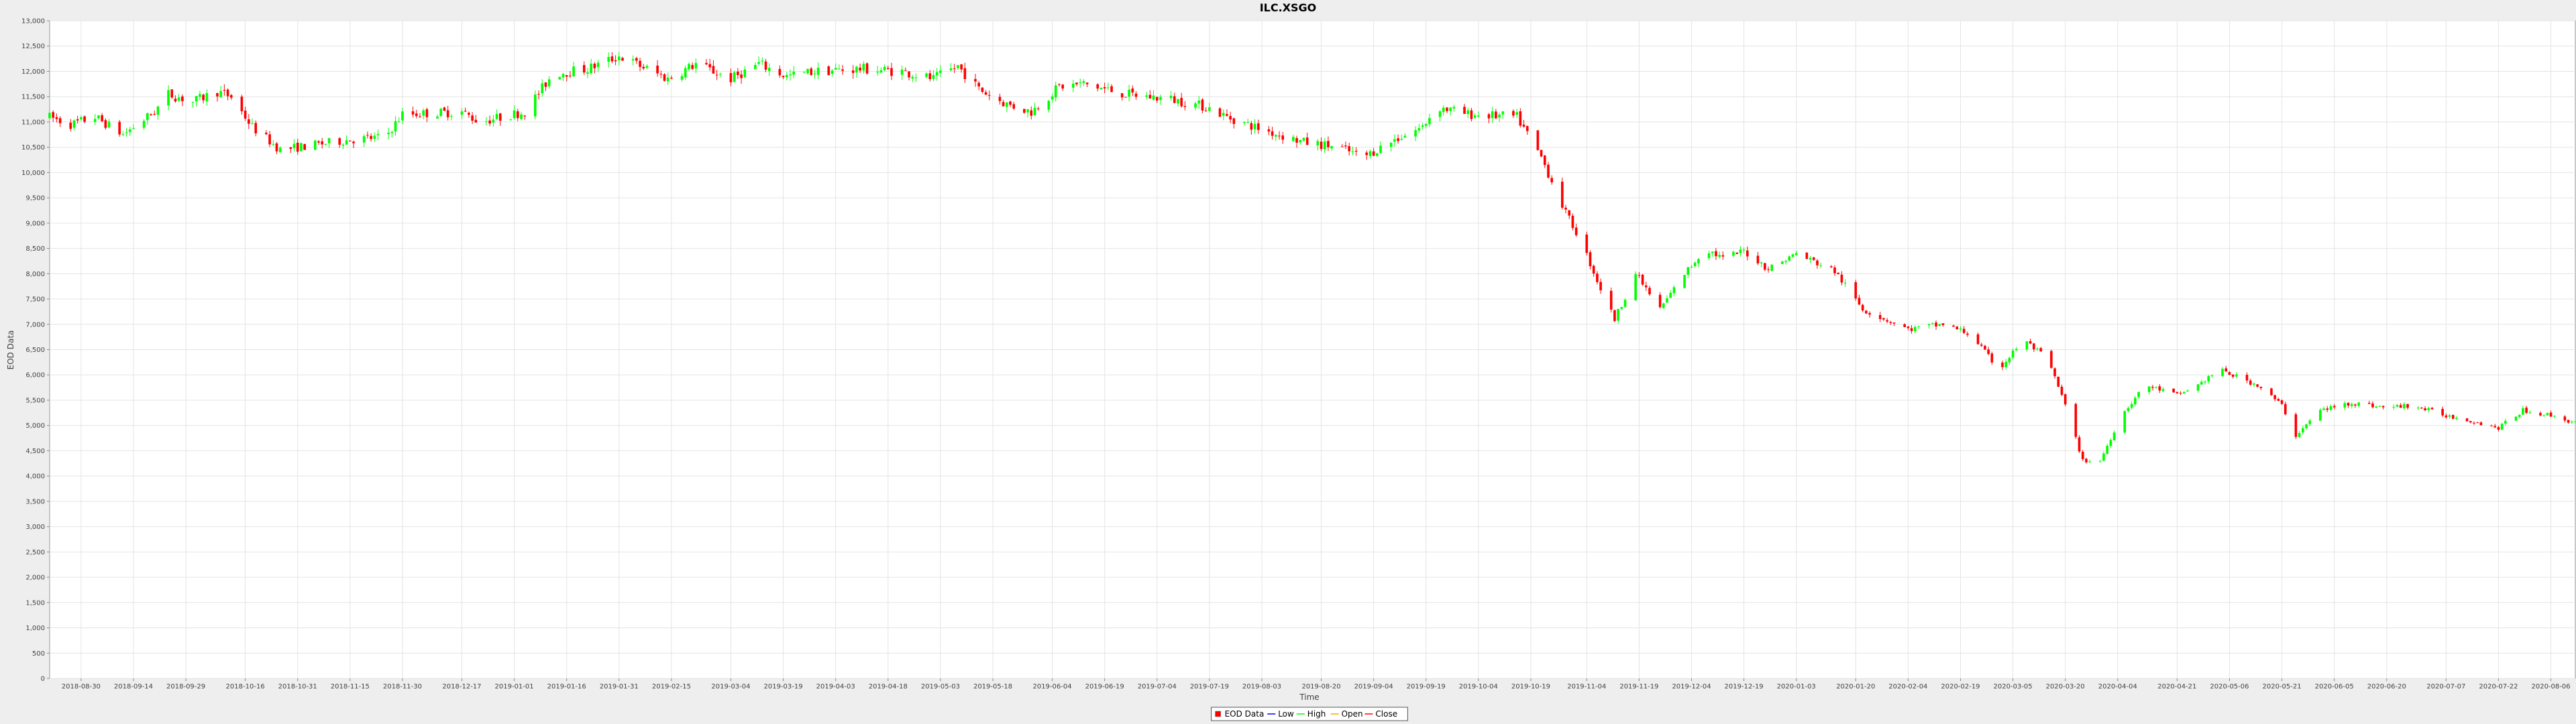 This screenshot has height=724, width=2576. I want to click on x-tick-label: 2019-10-04, so click(1478, 686).